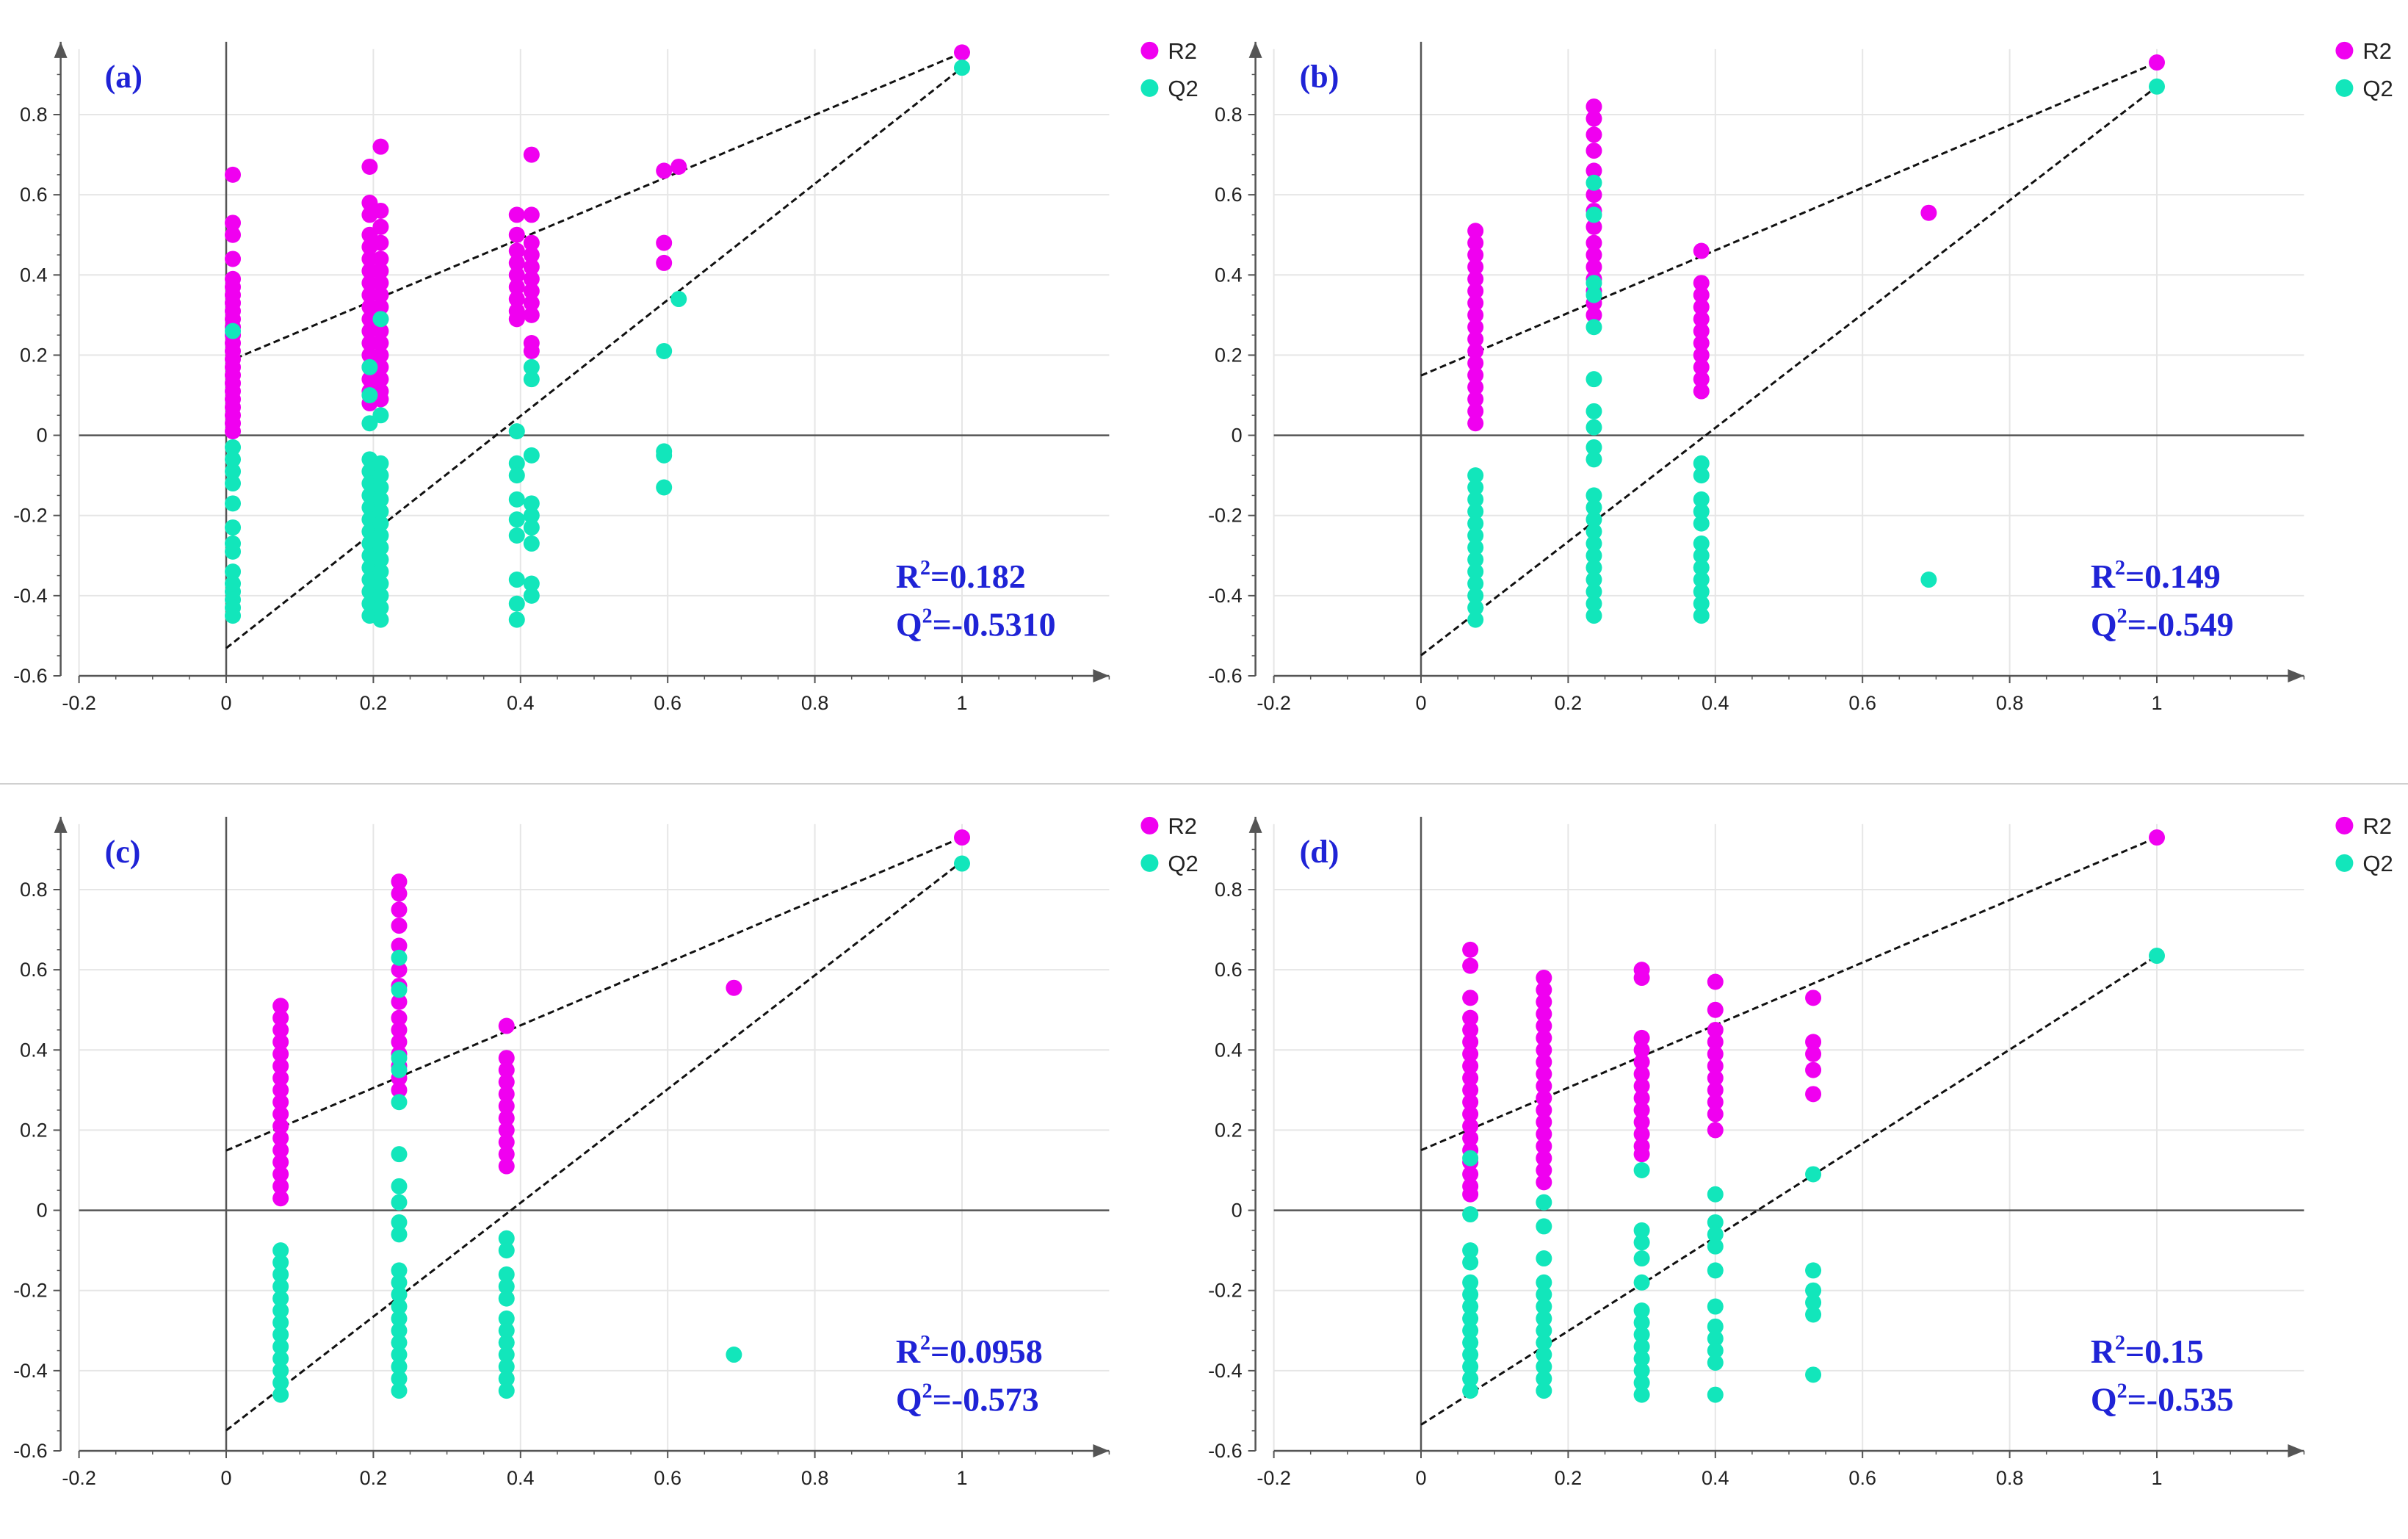 Image resolution: width=2408 pixels, height=1539 pixels. I want to click on x-tick-label: 0, so click(225, 1478).